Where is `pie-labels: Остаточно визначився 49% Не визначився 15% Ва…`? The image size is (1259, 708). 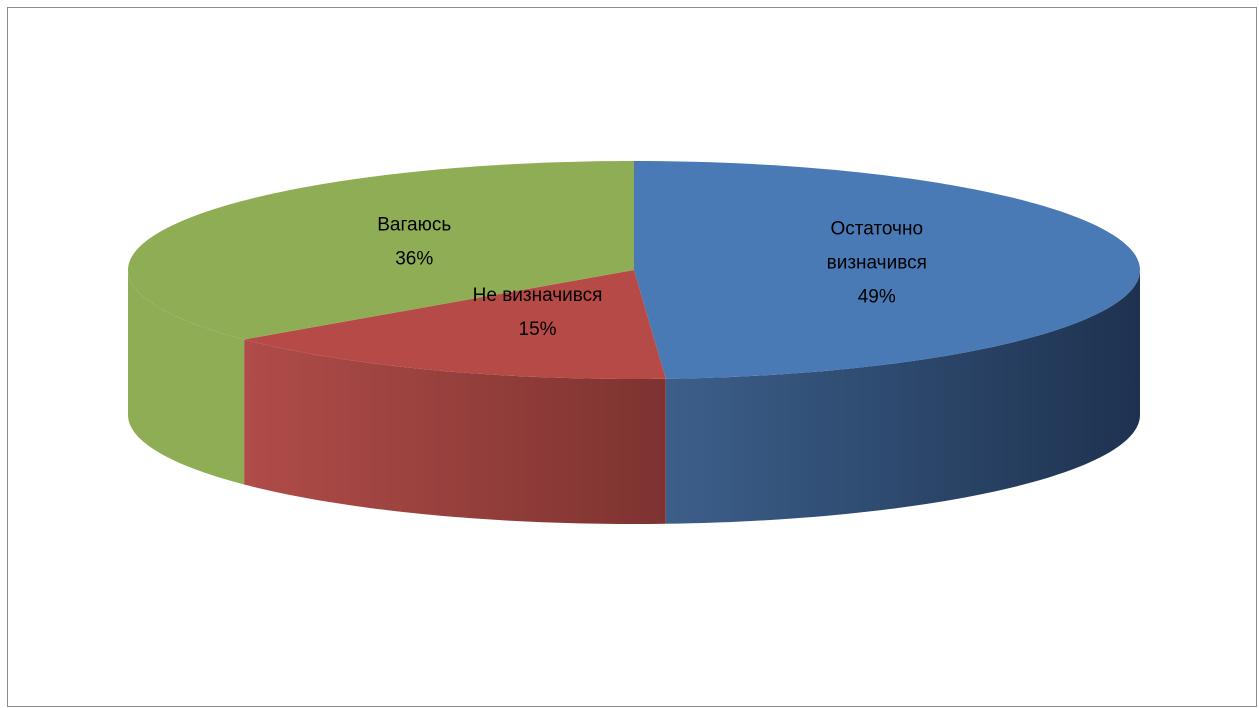
pie-labels: Остаточно визначився 49% Не визначився 15% Ва… is located at coordinates (652, 277).